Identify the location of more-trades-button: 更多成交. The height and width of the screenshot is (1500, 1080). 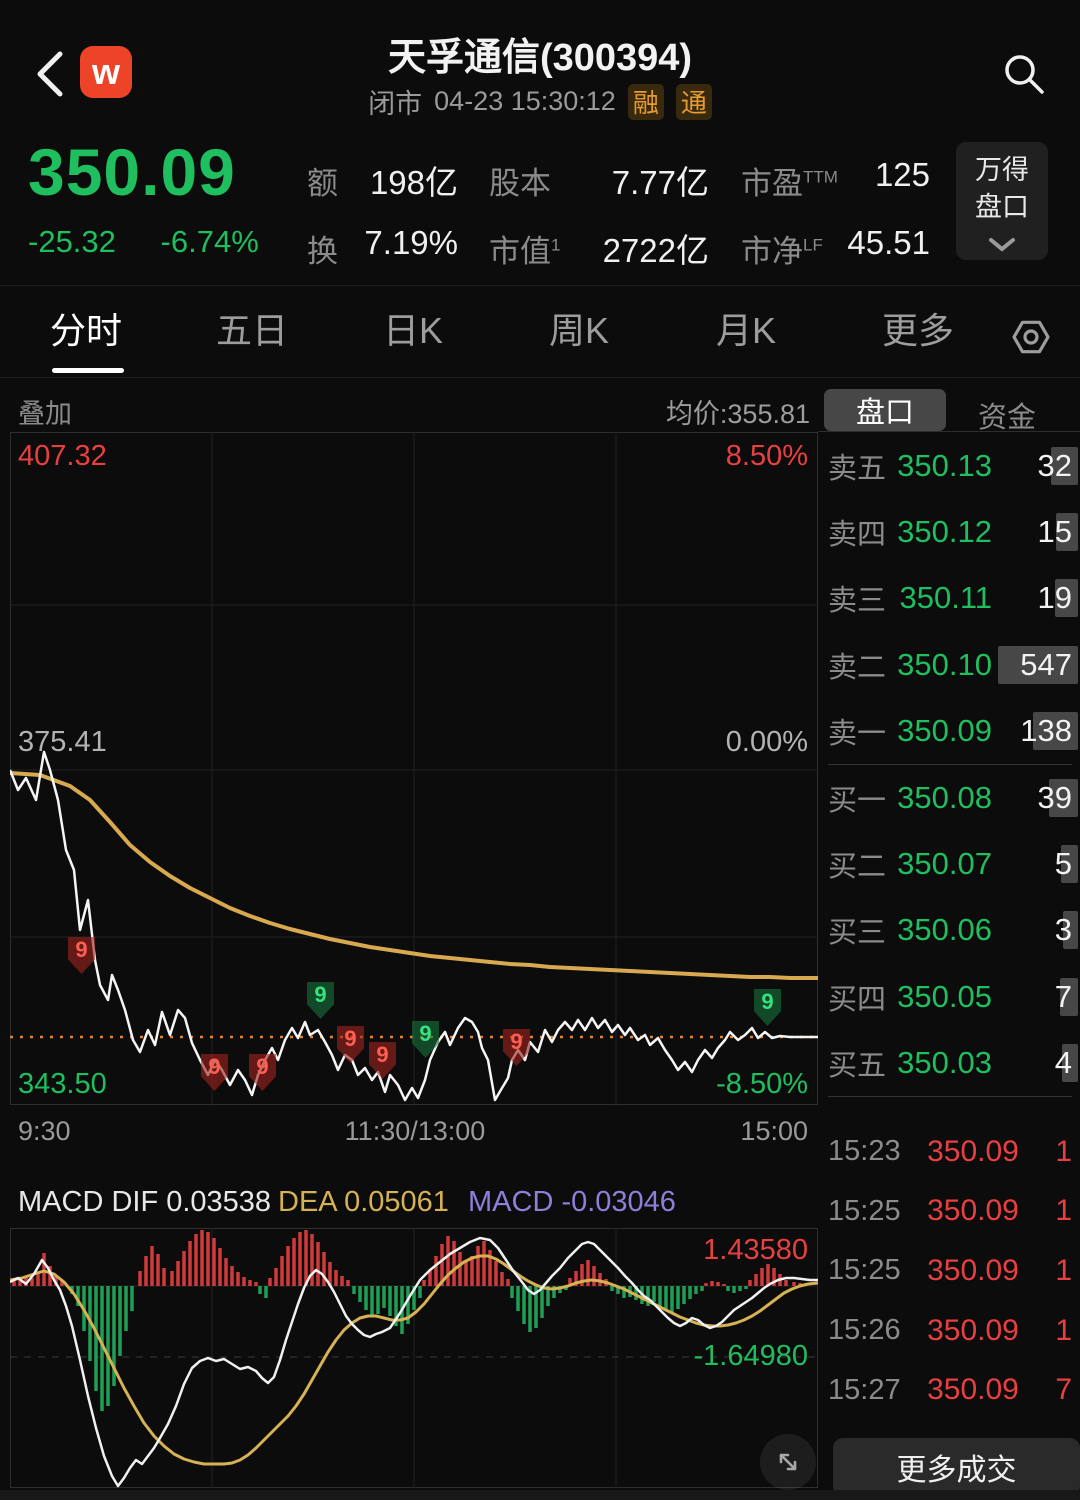
(956, 1467).